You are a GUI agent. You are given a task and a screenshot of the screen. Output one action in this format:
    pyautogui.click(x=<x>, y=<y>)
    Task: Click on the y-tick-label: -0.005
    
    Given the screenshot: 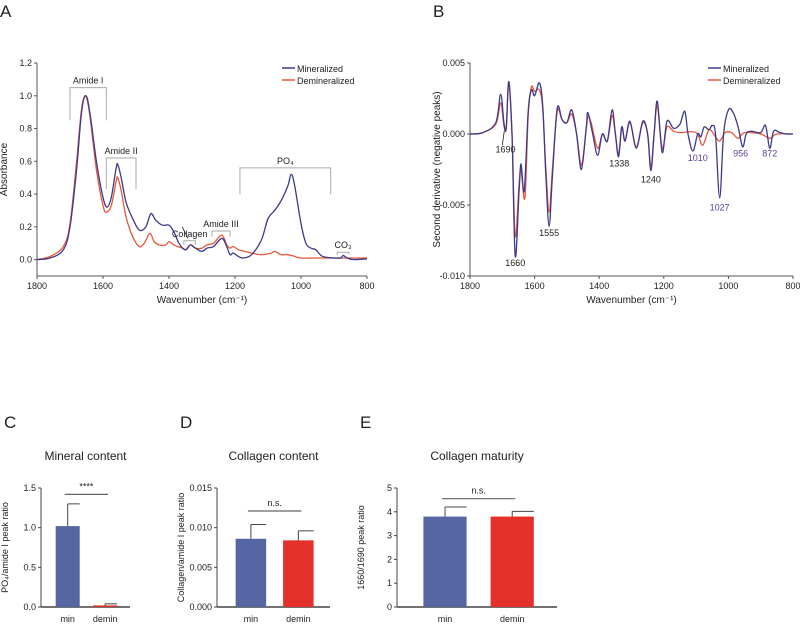 What is the action you would take?
    pyautogui.click(x=452, y=205)
    